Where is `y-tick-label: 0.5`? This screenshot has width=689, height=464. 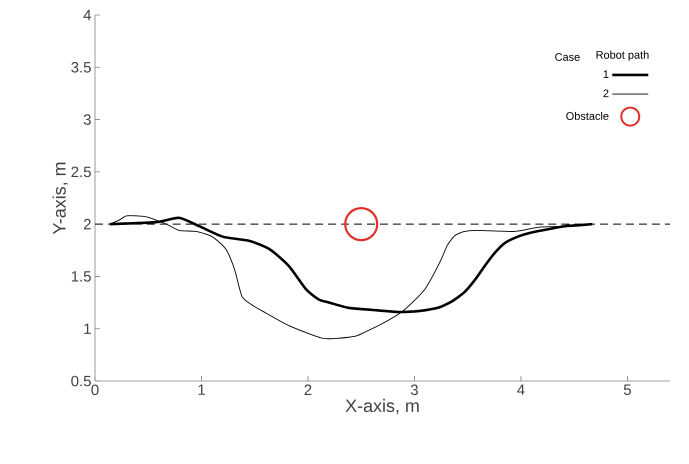
y-tick-label: 0.5 is located at coordinates (81, 381).